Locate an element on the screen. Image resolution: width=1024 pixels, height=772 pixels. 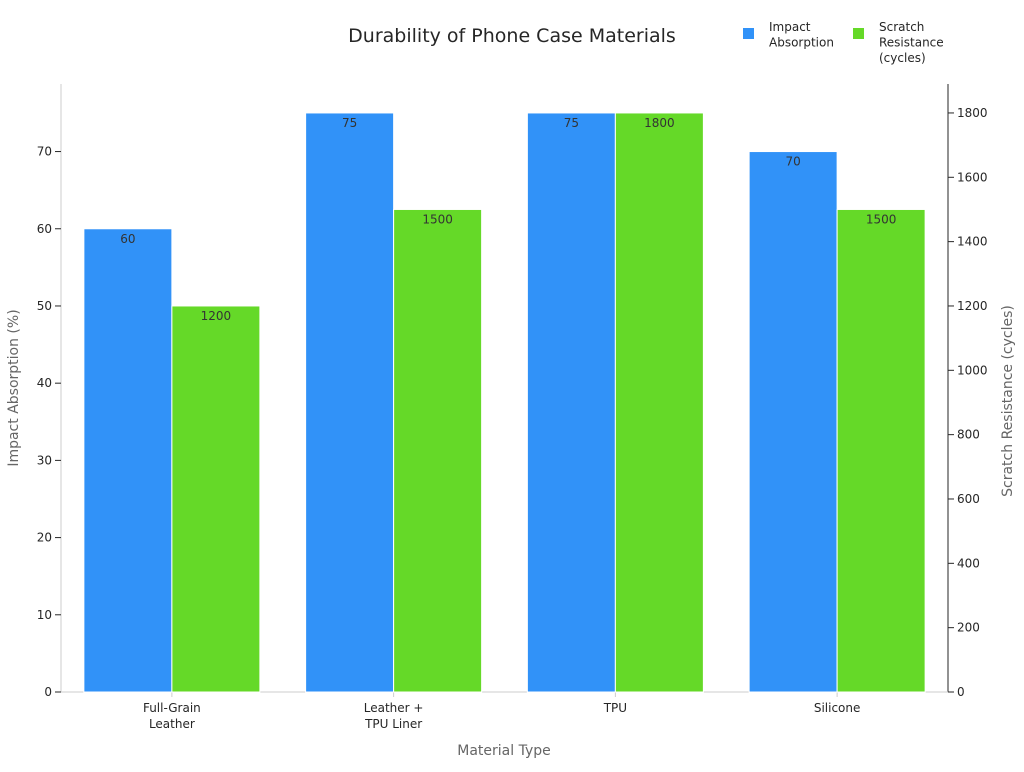
right-tick-label: 600 is located at coordinates (968, 499).